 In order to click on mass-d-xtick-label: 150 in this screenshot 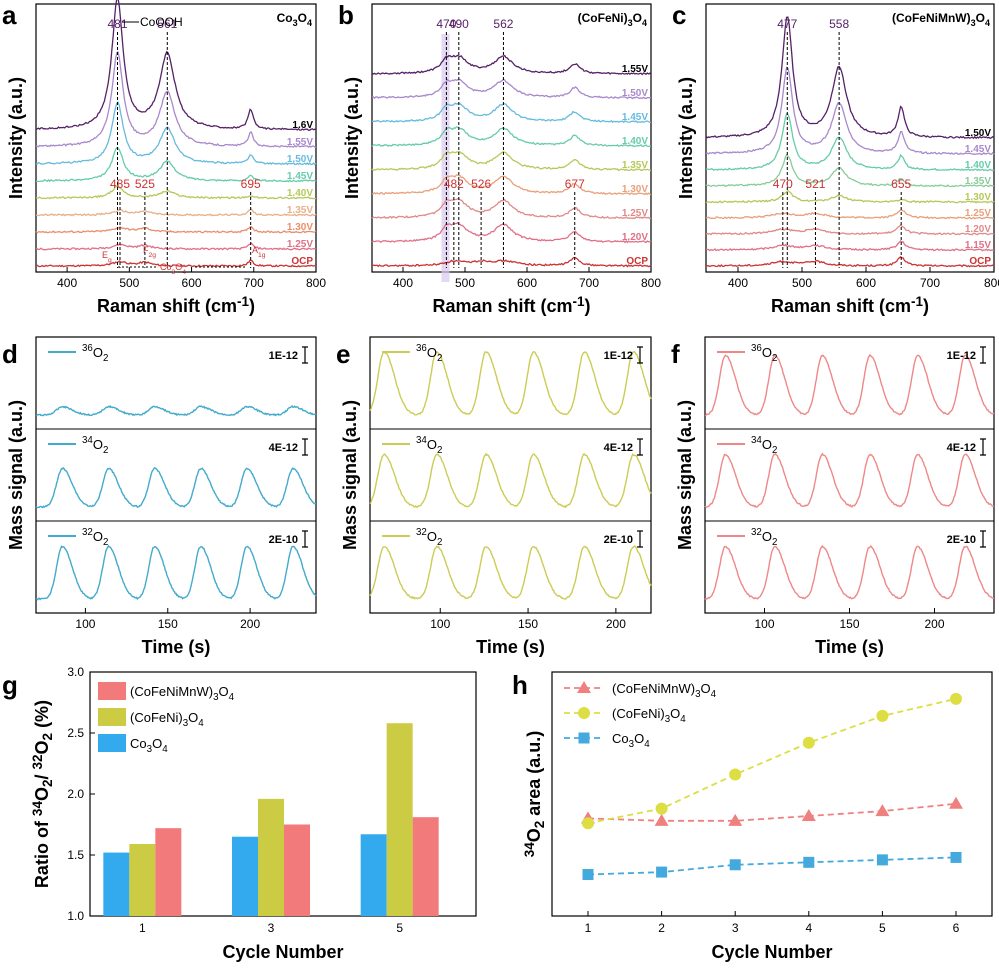, I will do `click(168, 624)`.